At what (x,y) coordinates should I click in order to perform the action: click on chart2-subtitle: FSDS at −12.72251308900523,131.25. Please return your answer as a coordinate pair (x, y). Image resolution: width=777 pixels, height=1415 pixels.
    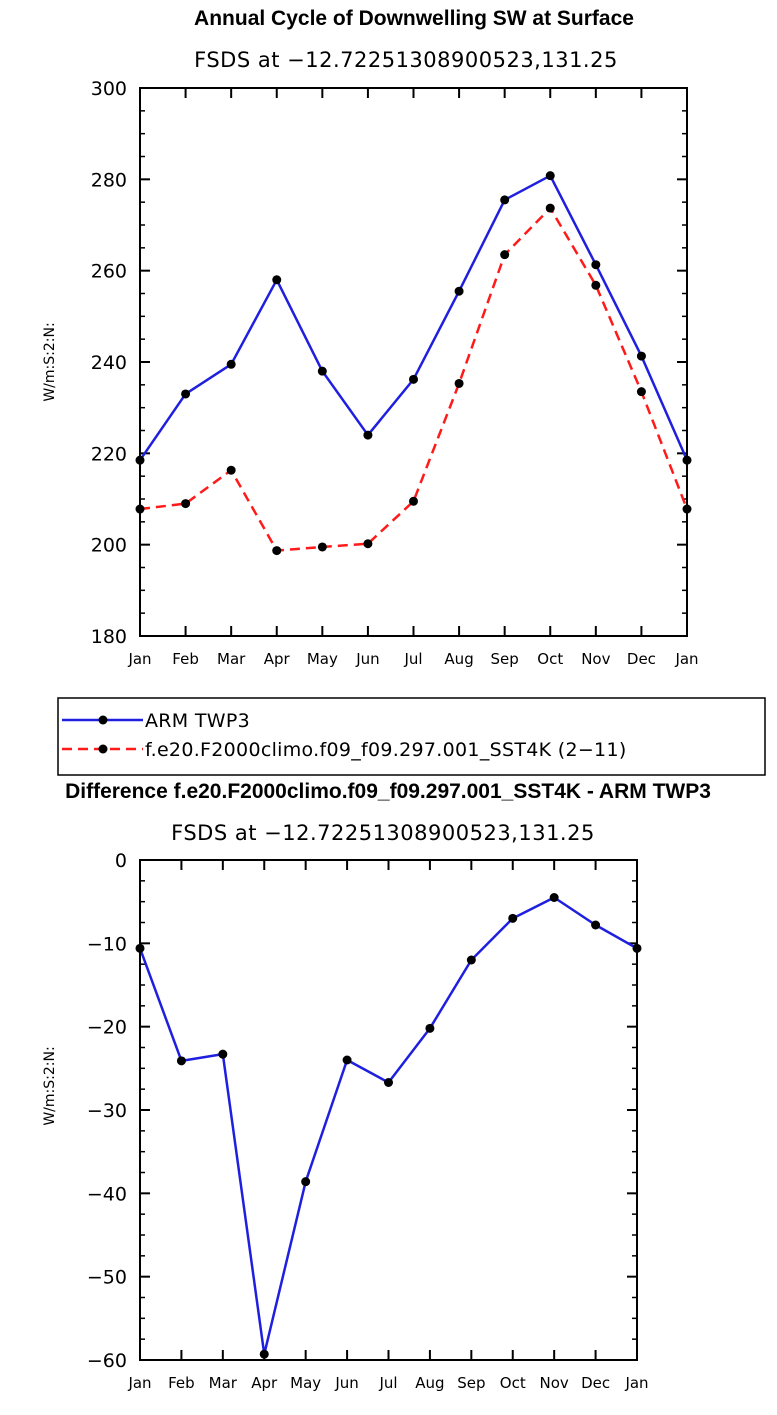
    Looking at the image, I should click on (383, 833).